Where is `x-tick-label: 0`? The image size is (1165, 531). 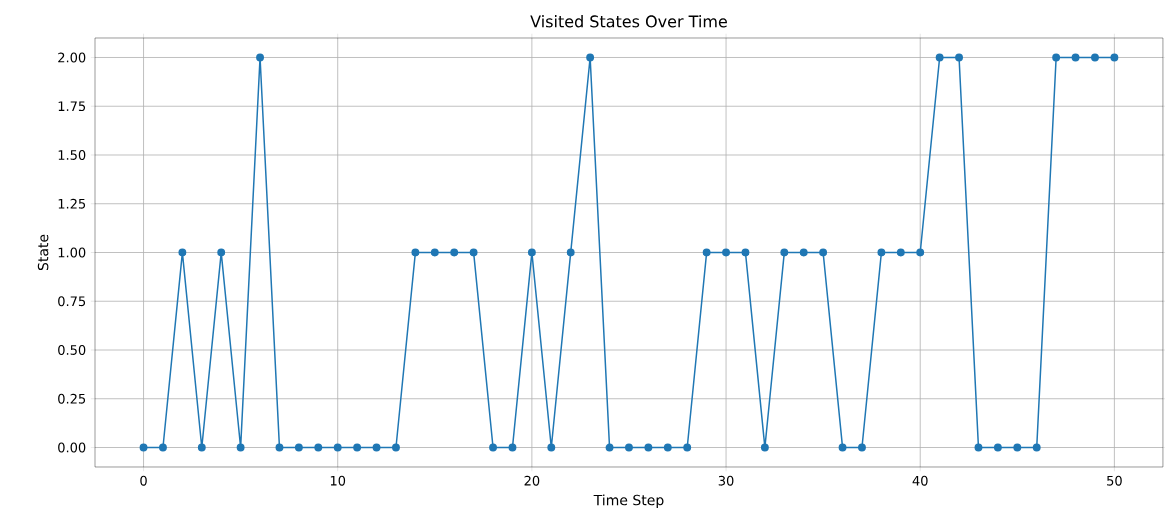 x-tick-label: 0 is located at coordinates (143, 480).